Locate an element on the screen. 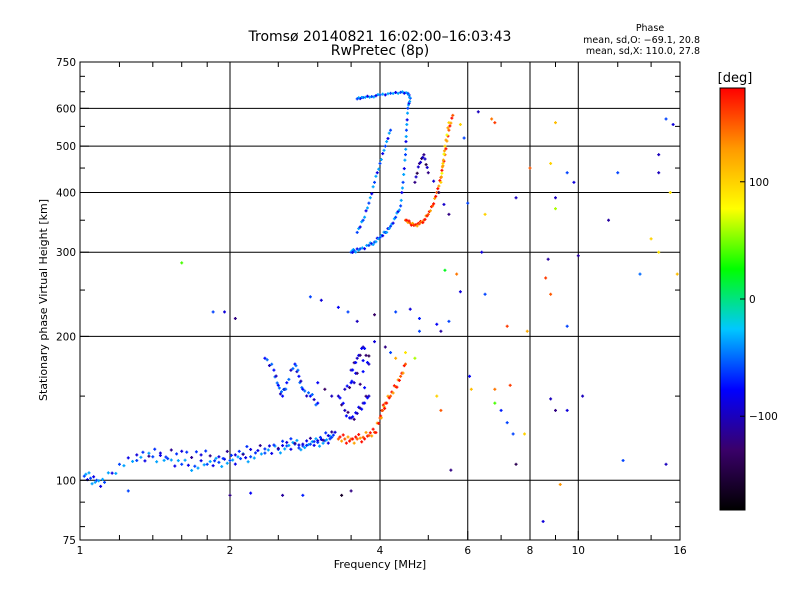 The height and width of the screenshot is (604, 800). y-tick-label: 600 is located at coordinates (66, 109).